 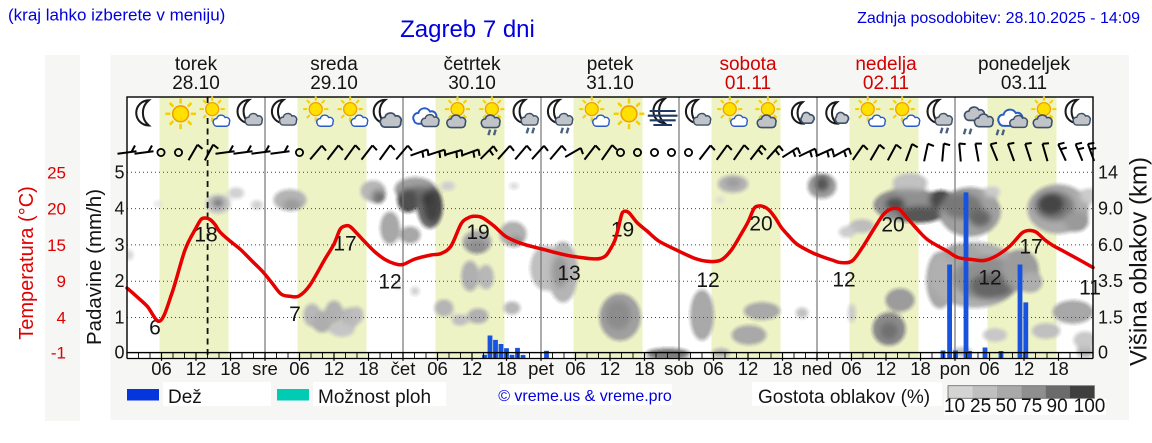 I want to click on svg-text: Temperatura (°C), so click(x=27, y=263).